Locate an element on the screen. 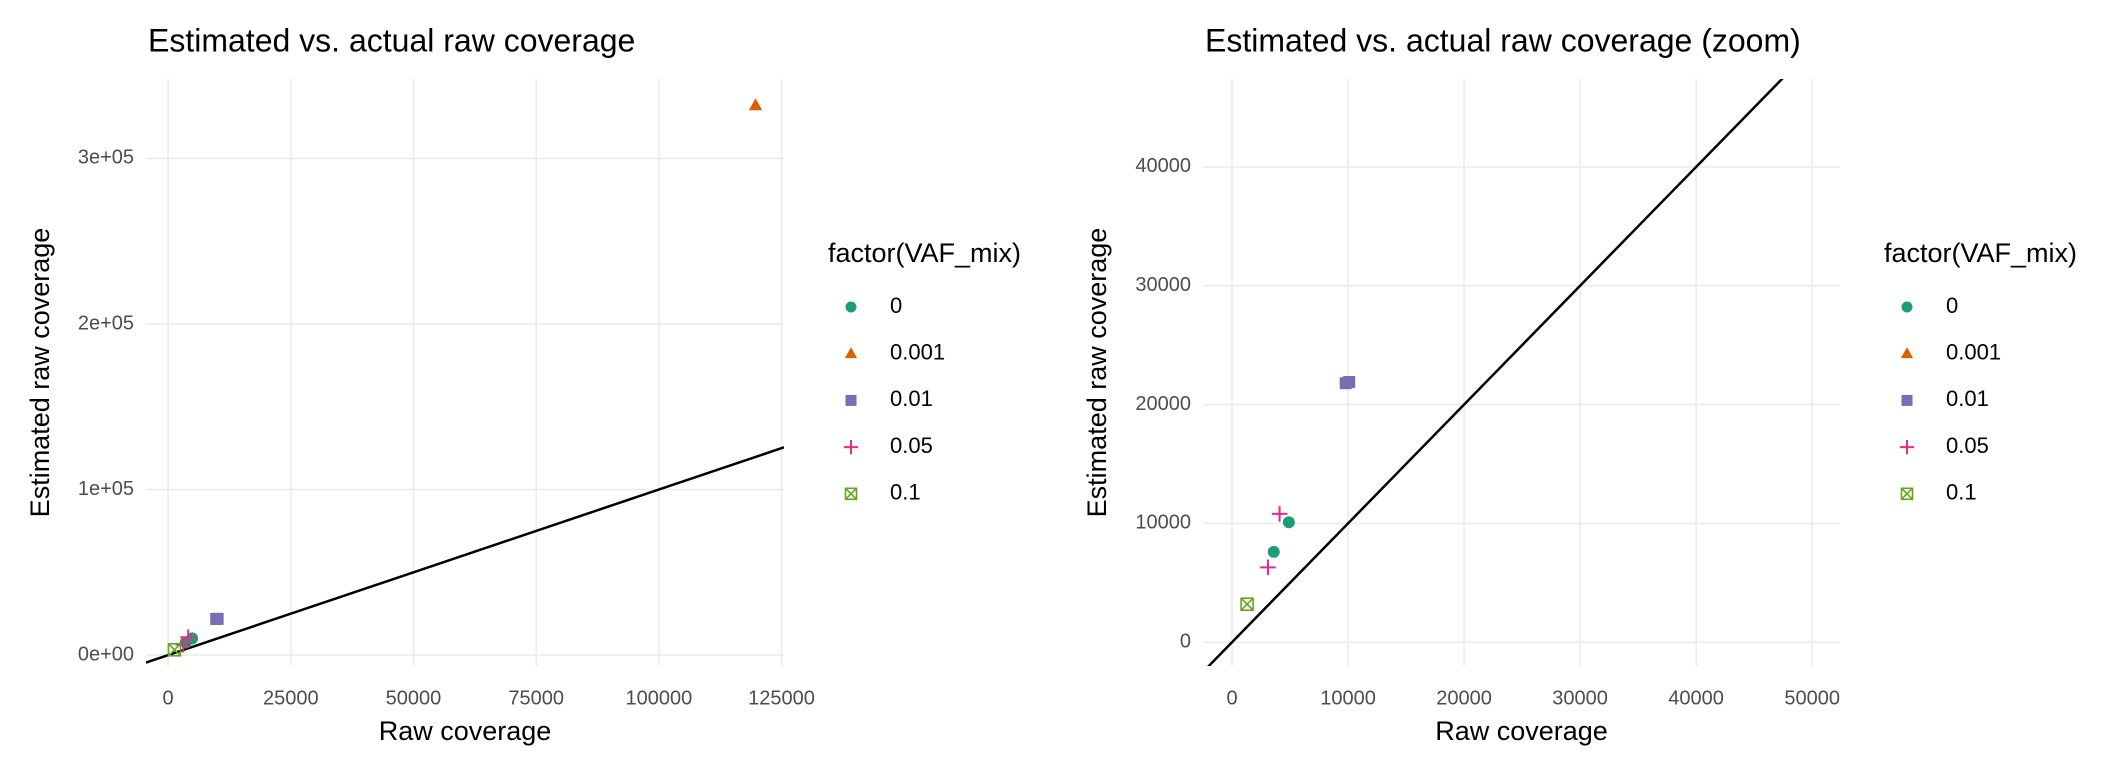  x-tick-label: 125000 is located at coordinates (781, 698).